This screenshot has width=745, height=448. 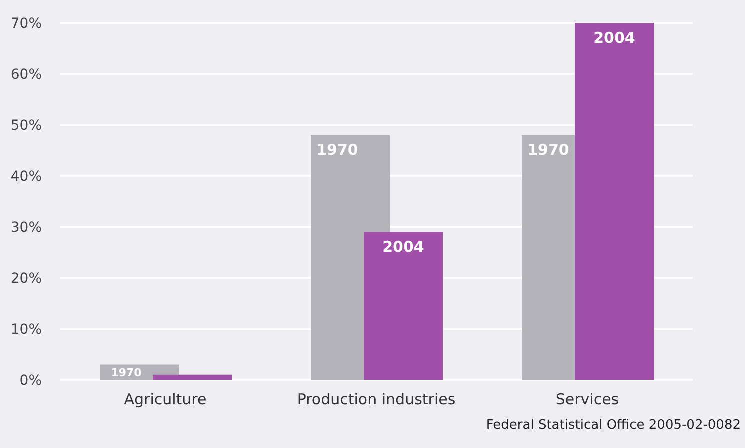 I want to click on text: 2004, so click(x=615, y=38).